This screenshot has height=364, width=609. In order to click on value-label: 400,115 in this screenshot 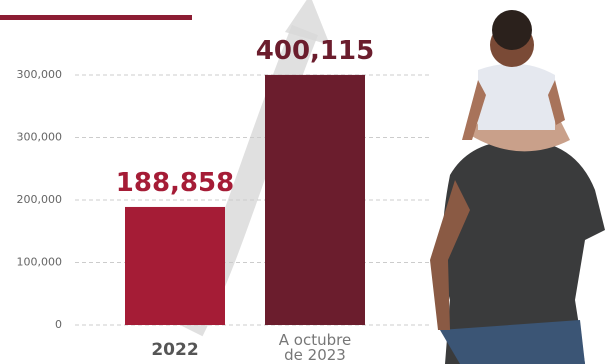, I will do `click(315, 51)`.